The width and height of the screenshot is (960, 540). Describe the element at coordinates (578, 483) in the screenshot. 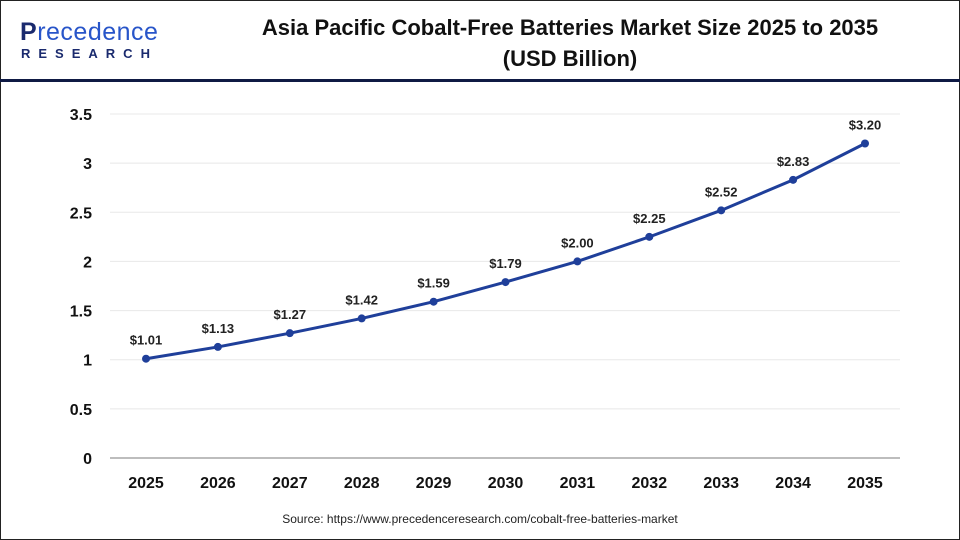

I see `x-tick-label: 2031` at that location.